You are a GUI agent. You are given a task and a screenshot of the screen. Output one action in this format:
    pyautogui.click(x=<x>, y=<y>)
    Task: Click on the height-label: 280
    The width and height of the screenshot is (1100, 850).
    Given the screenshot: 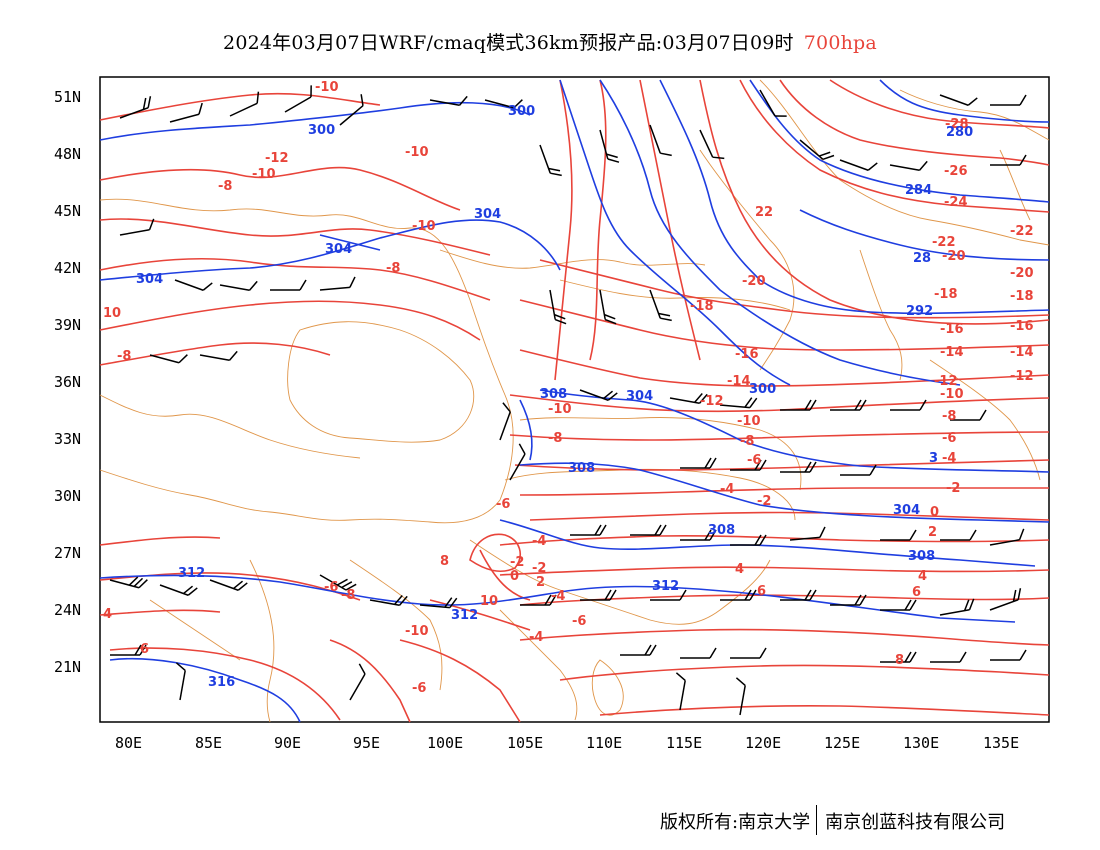 What is the action you would take?
    pyautogui.click(x=959, y=132)
    